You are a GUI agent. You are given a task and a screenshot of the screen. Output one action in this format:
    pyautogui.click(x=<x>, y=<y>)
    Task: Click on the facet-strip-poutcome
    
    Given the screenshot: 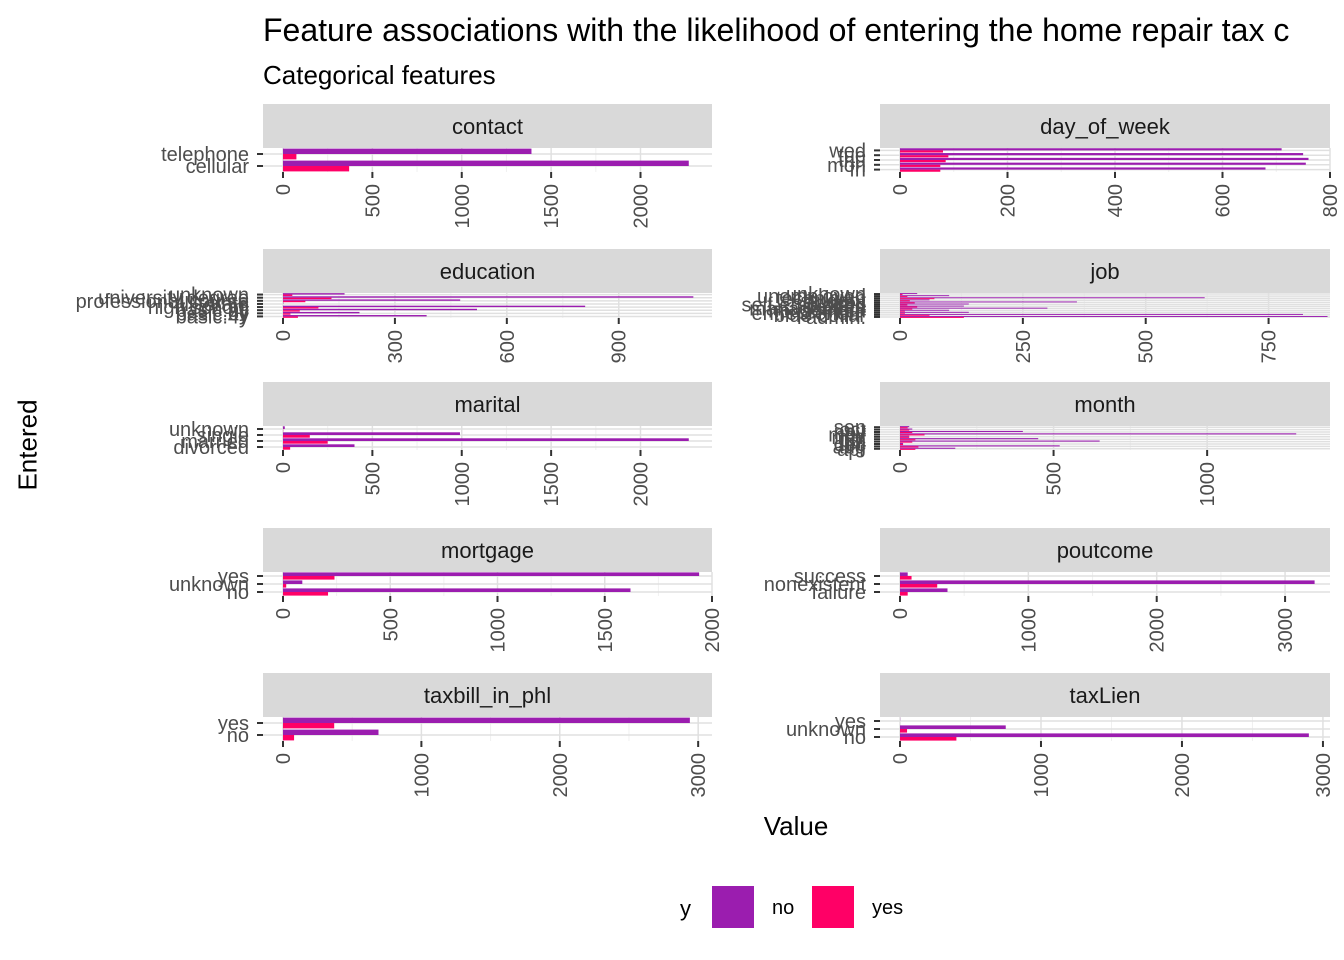 What is the action you would take?
    pyautogui.click(x=1105, y=550)
    